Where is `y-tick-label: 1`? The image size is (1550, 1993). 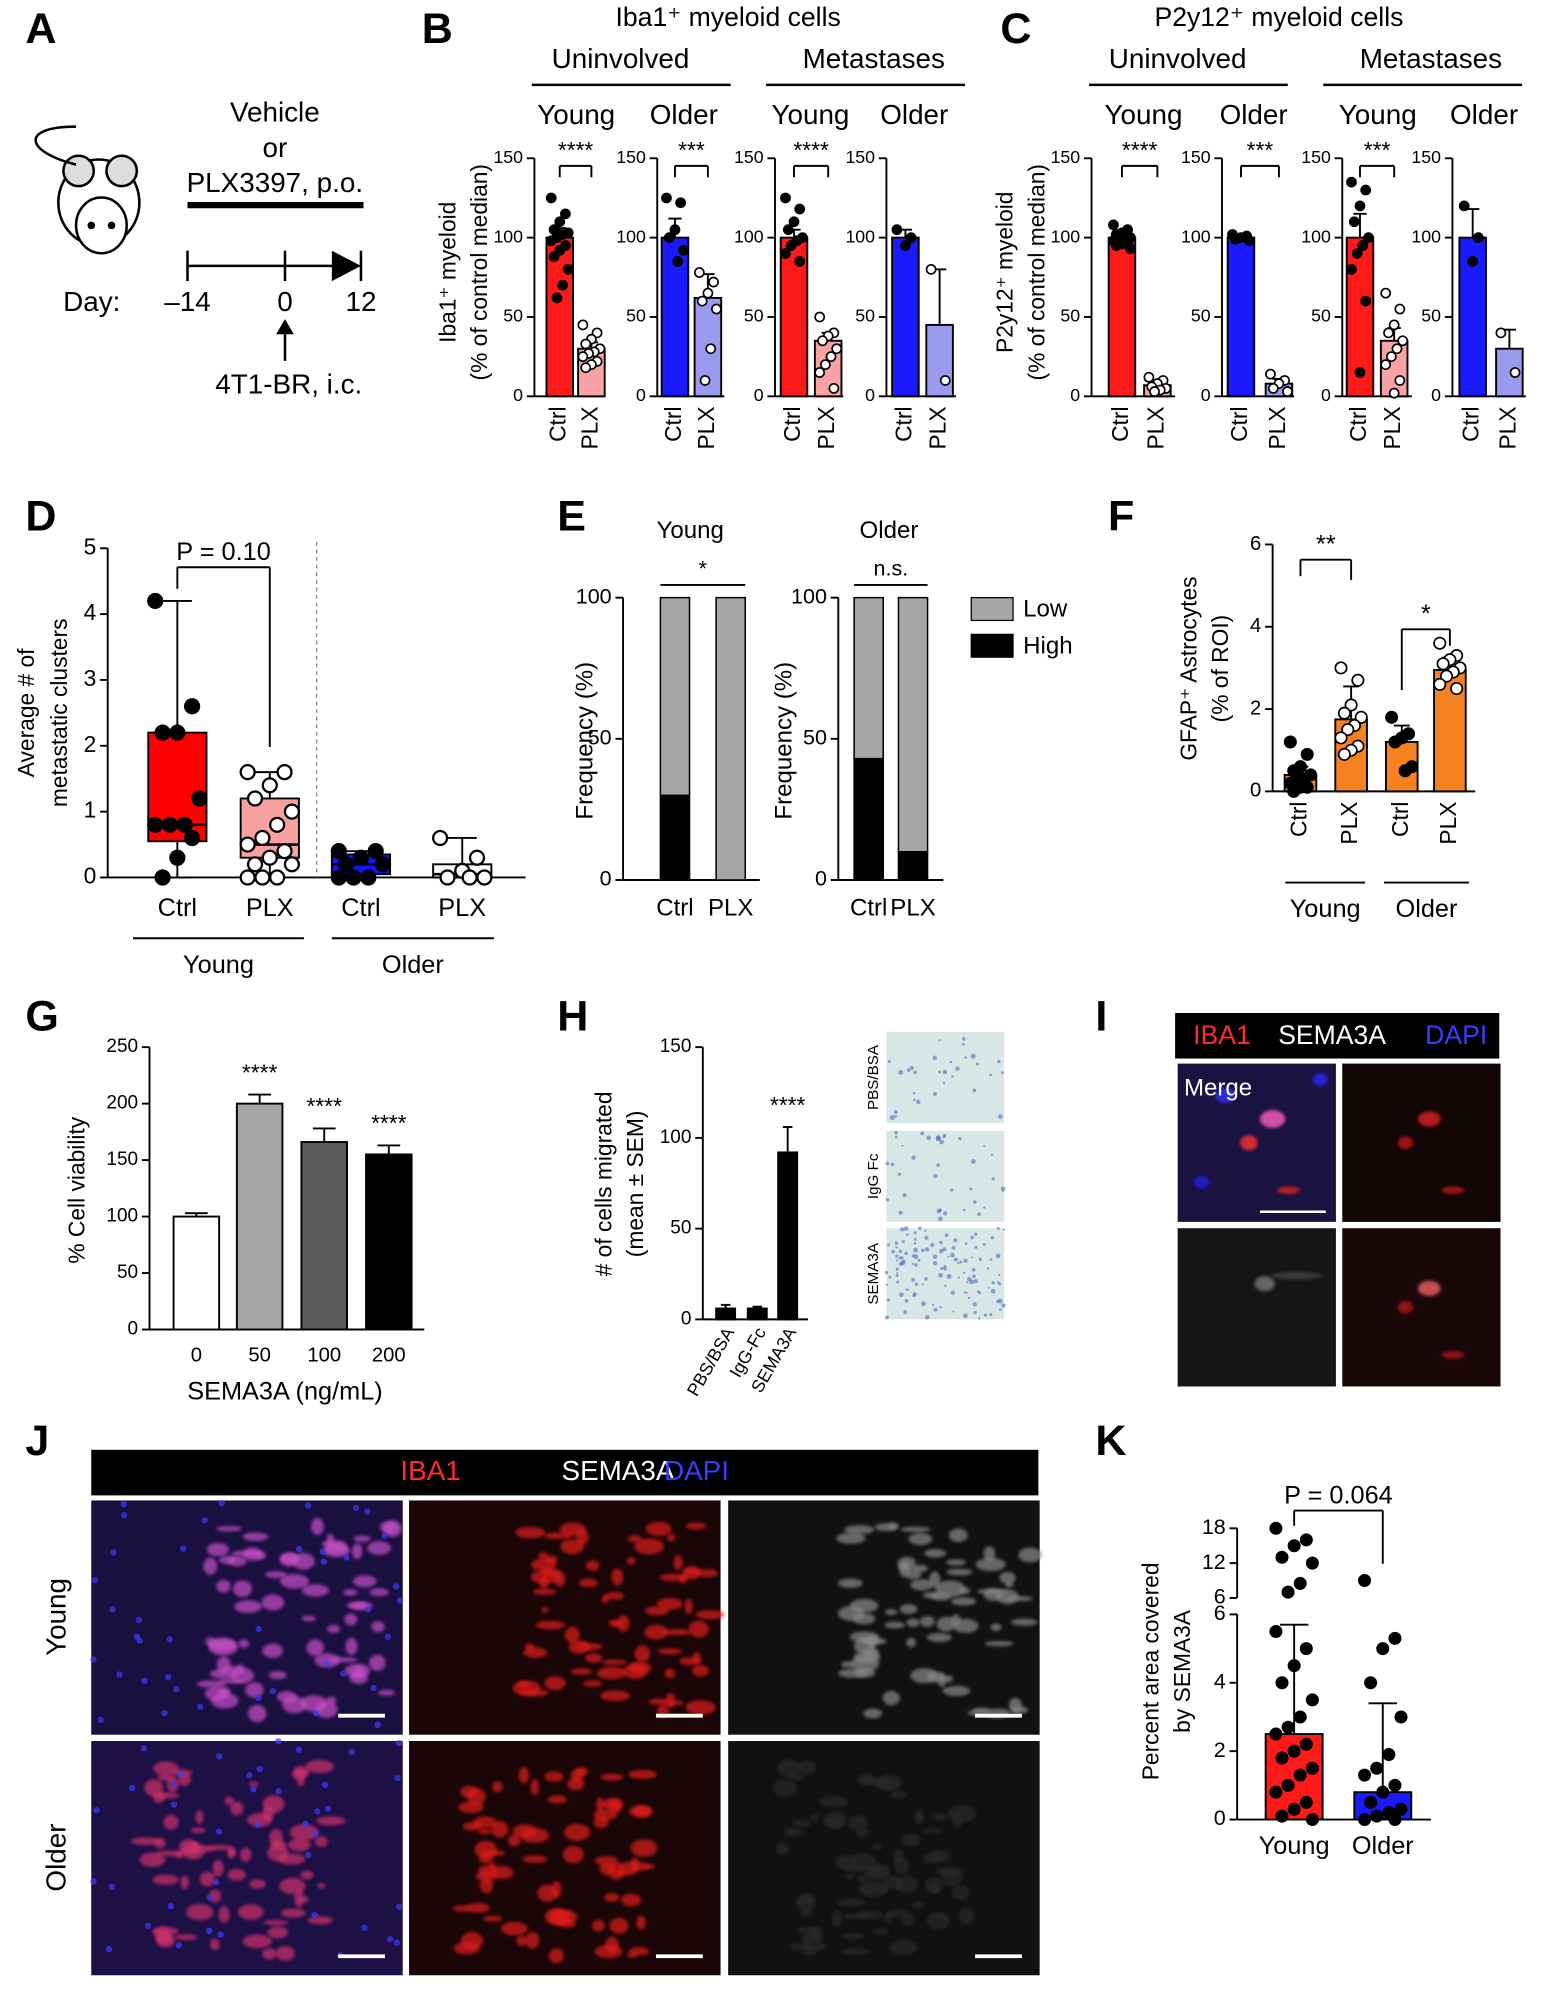 y-tick-label: 1 is located at coordinates (90, 810).